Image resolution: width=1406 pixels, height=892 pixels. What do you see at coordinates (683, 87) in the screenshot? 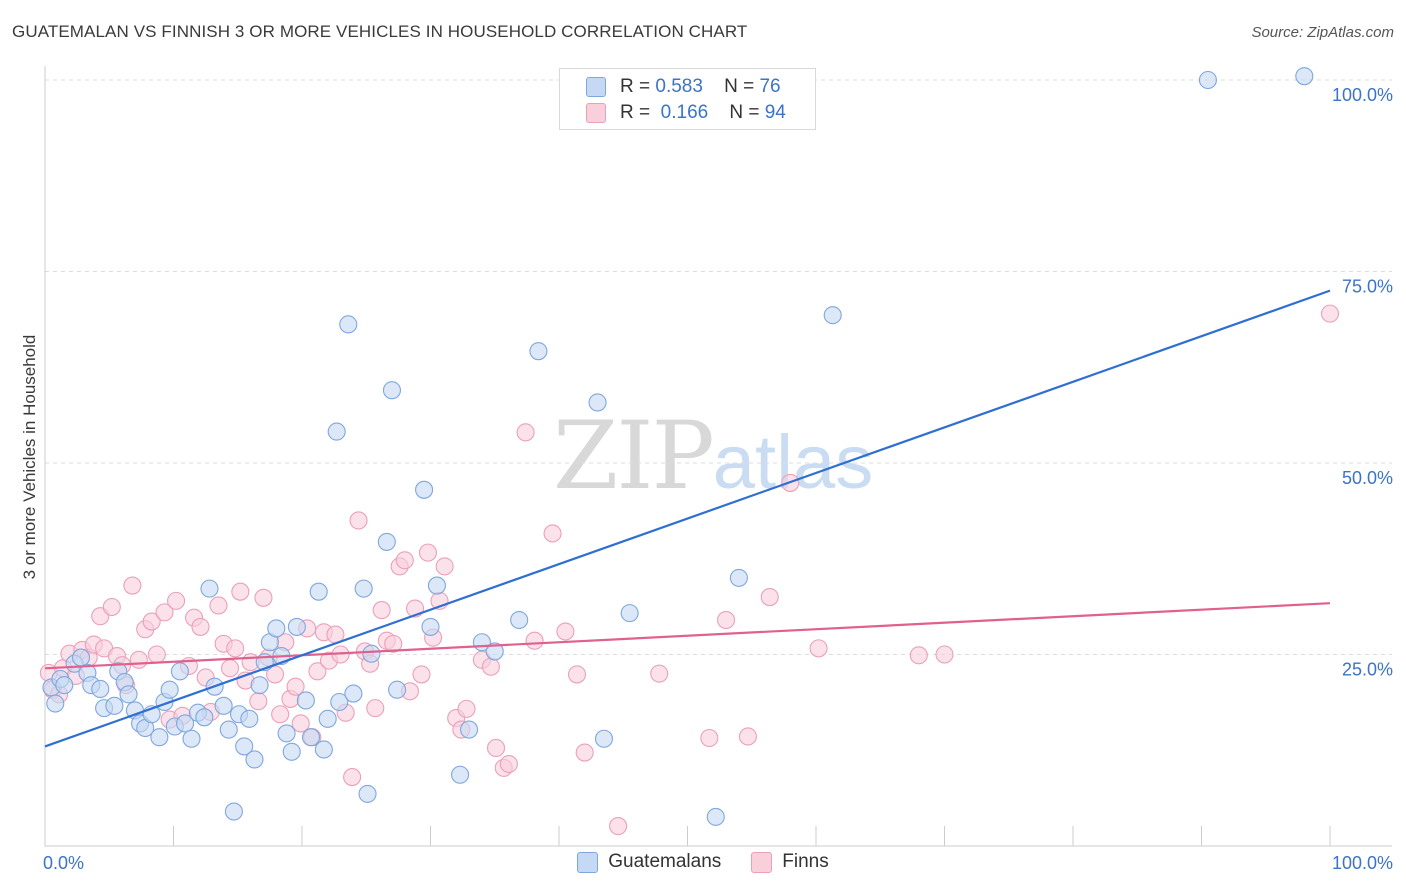
I see `stats-row-guatemalans: R = 0.583 N = 76` at bounding box center [683, 87].